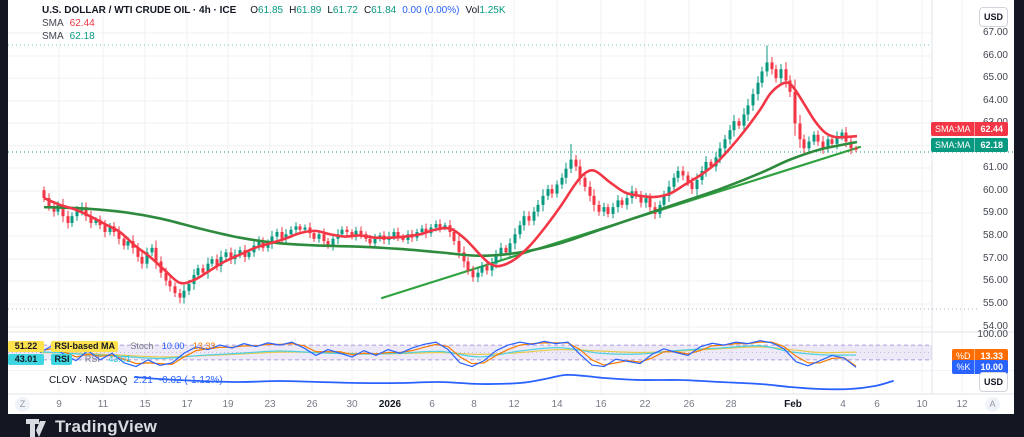 The height and width of the screenshot is (437, 1024). What do you see at coordinates (36, 428) in the screenshot?
I see `tradingview-glyph-icon` at bounding box center [36, 428].